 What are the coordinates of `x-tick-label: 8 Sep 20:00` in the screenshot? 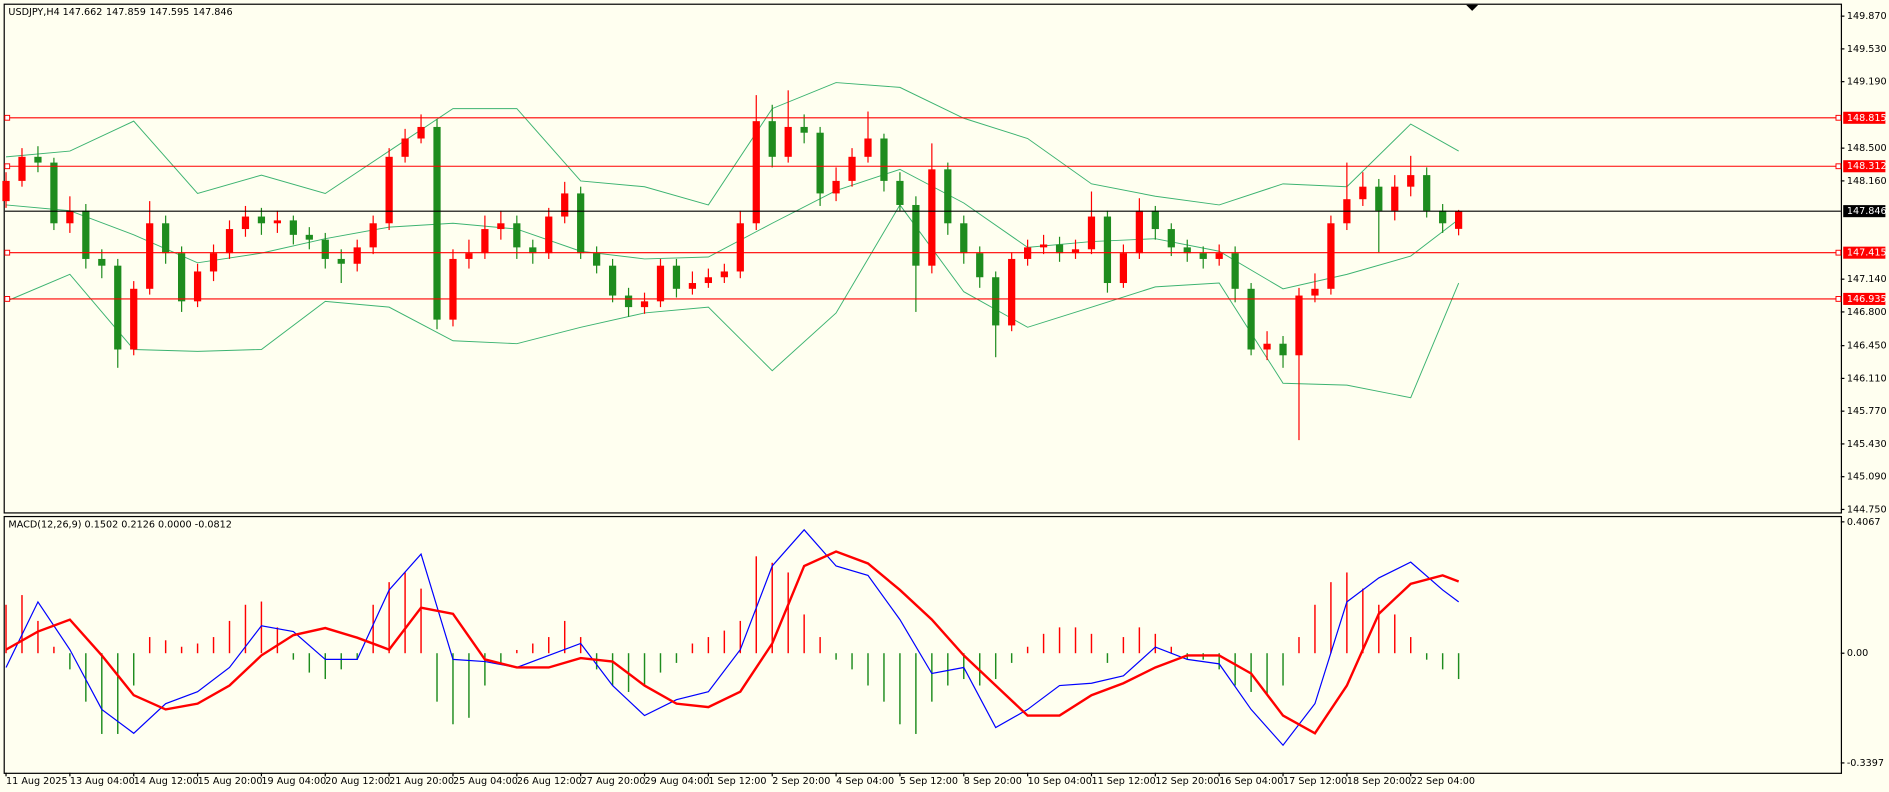 It's located at (993, 781).